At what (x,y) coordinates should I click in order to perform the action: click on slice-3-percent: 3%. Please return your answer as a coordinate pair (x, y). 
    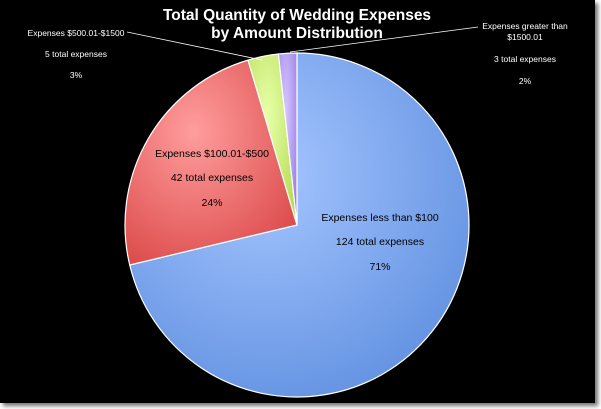
    Looking at the image, I should click on (76, 75).